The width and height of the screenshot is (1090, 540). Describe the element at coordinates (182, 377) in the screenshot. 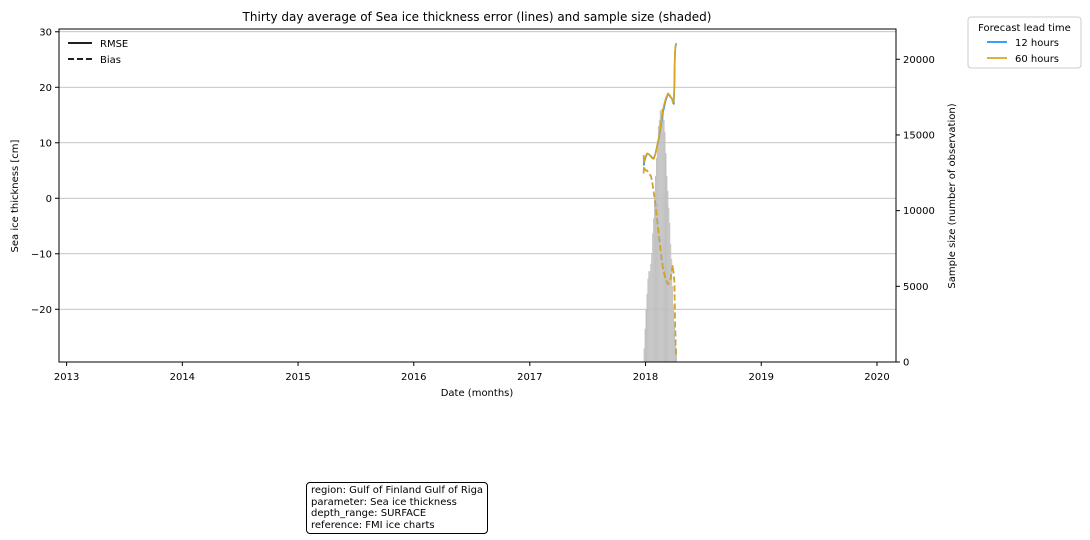

I see `x-tick-label: 2014` at that location.